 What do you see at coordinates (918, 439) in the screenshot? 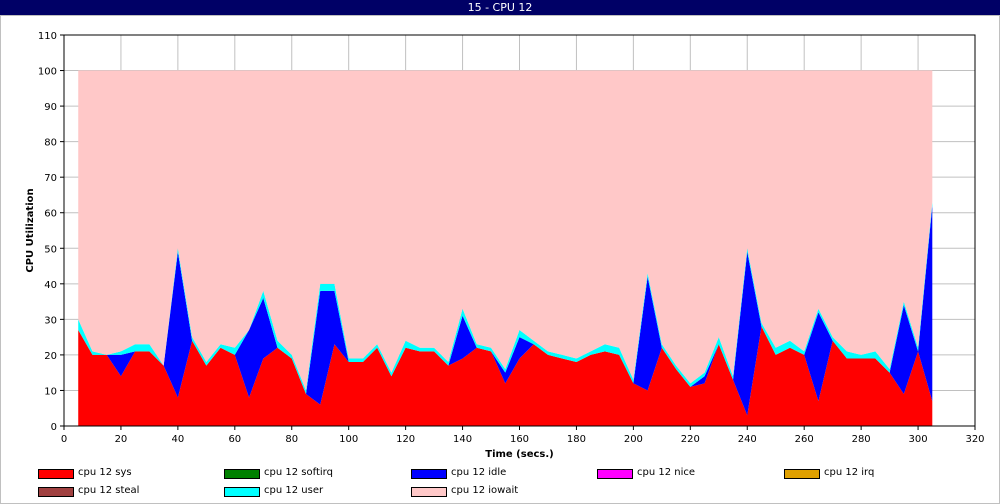
I see `x-tick-label: 300` at bounding box center [918, 439].